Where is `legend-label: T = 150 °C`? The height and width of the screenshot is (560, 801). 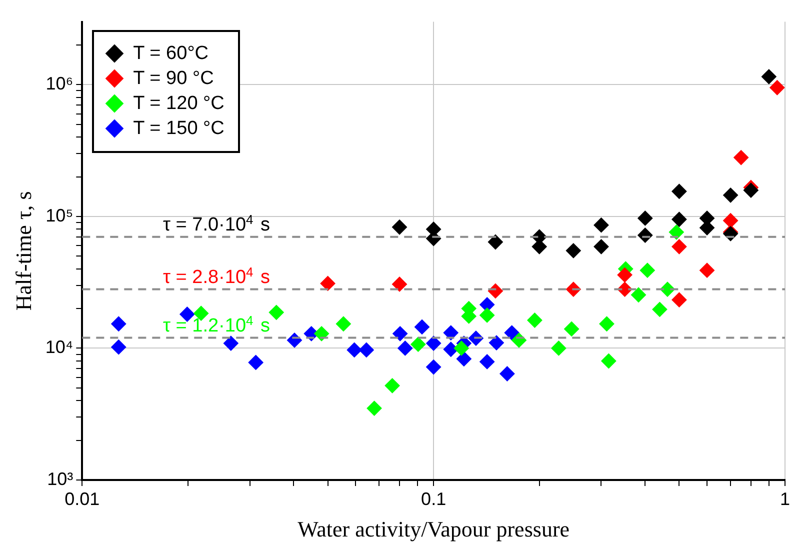 legend-label: T = 150 °C is located at coordinates (178, 129).